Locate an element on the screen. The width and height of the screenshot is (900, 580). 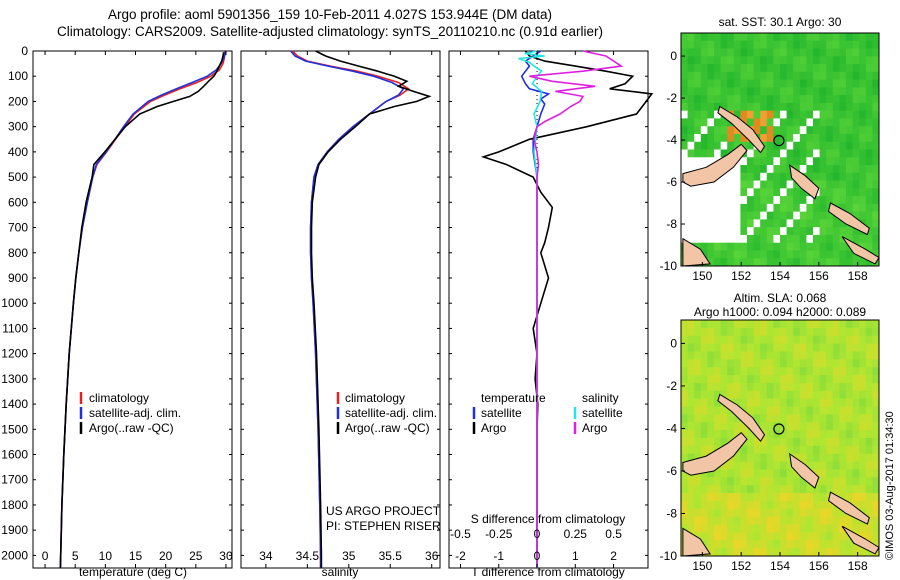
x-tick-label: 0 is located at coordinates (45, 556).